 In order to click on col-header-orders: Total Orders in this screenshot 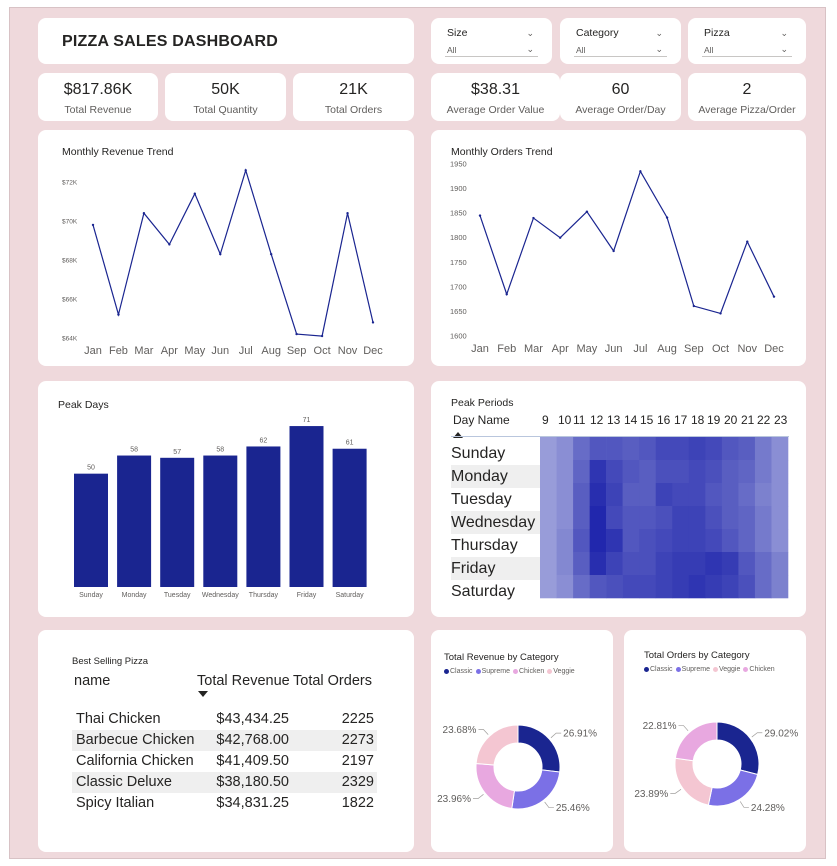, I will do `click(332, 681)`.